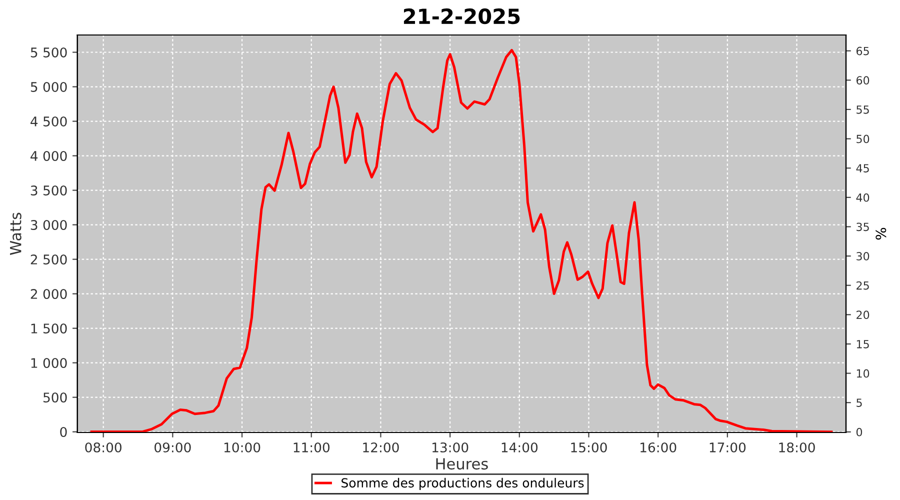 Image resolution: width=900 pixels, height=500 pixels. What do you see at coordinates (48, 259) in the screenshot?
I see `y-tick-label: 2 500` at bounding box center [48, 259].